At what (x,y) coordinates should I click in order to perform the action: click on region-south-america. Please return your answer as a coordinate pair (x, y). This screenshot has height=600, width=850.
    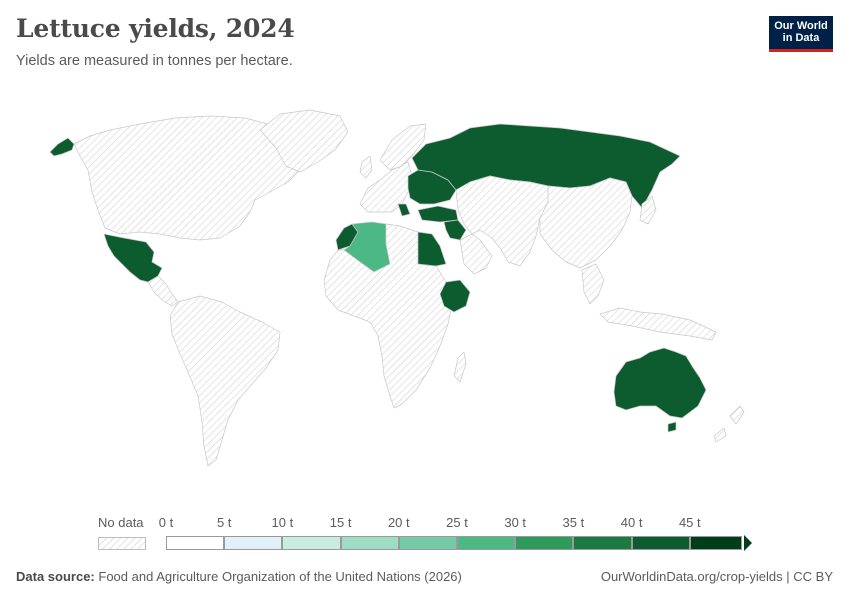
    Looking at the image, I should click on (225, 381).